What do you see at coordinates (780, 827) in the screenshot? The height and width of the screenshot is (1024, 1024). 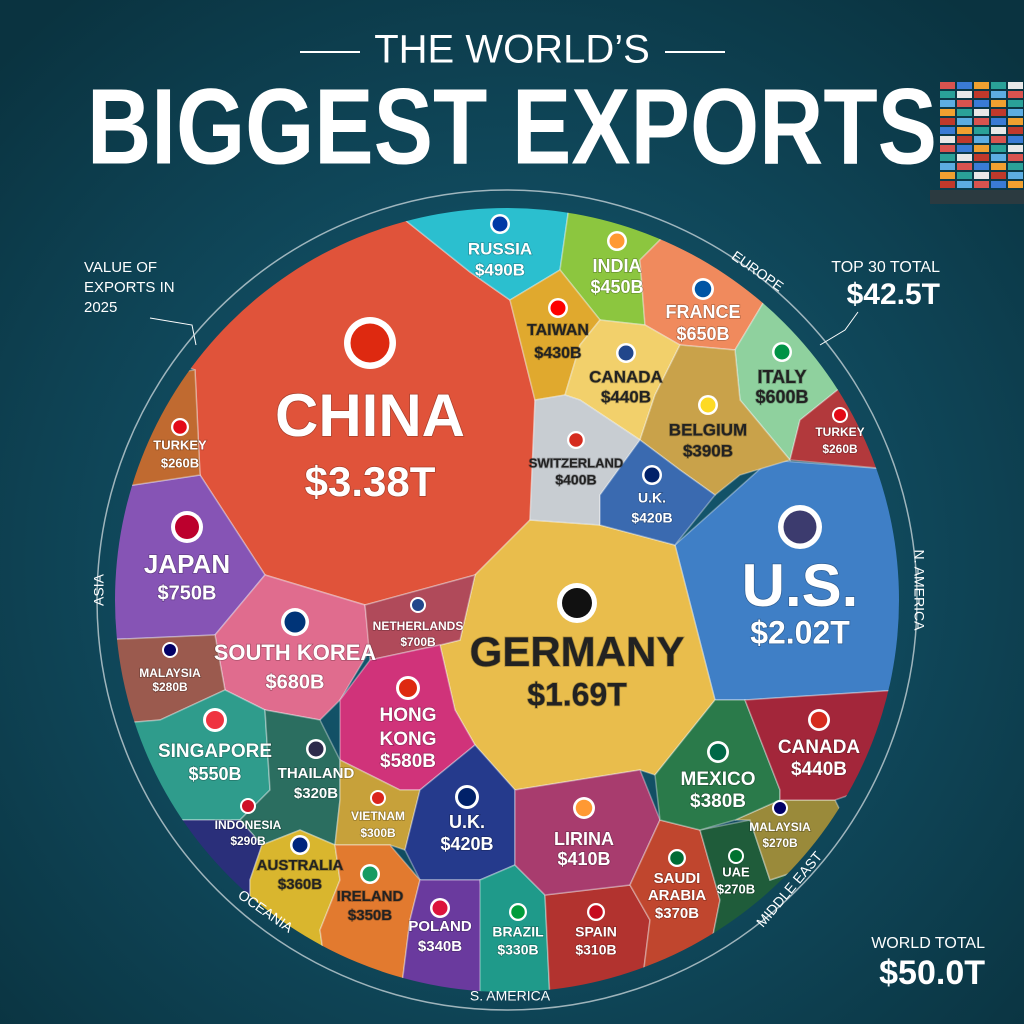 I see `country-name: MALAYSIA` at bounding box center [780, 827].